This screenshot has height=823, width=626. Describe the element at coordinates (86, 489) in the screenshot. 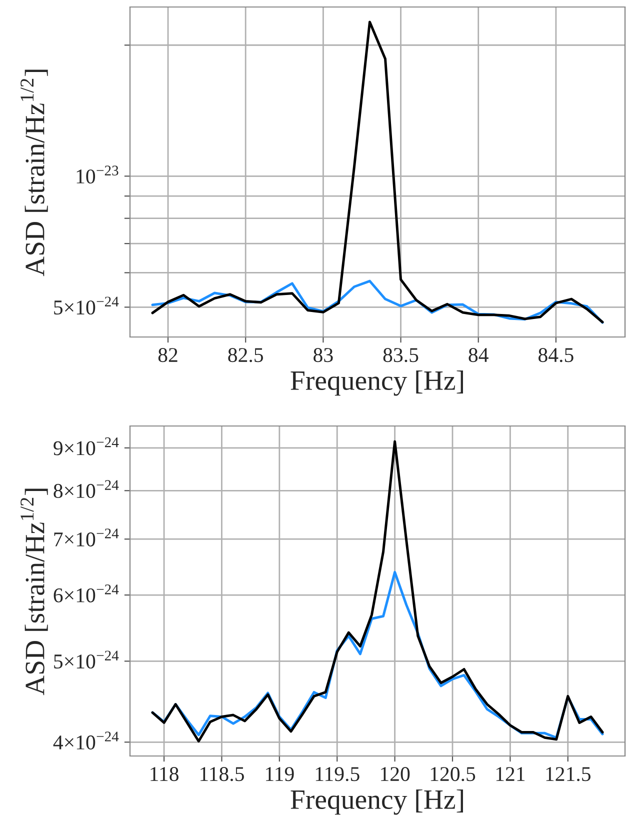

I see `y-tick-label: 8×10$^{−24}$` at that location.